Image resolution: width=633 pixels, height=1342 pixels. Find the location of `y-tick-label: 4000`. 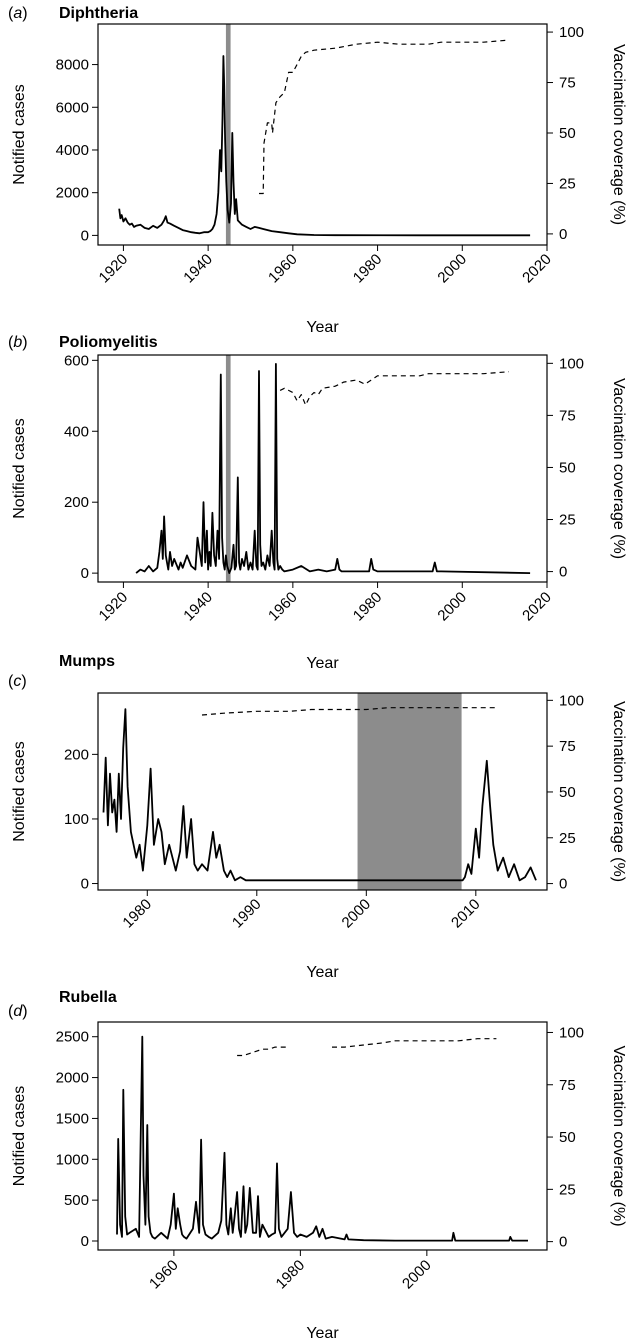

y-tick-label: 4000 is located at coordinates (72, 150).